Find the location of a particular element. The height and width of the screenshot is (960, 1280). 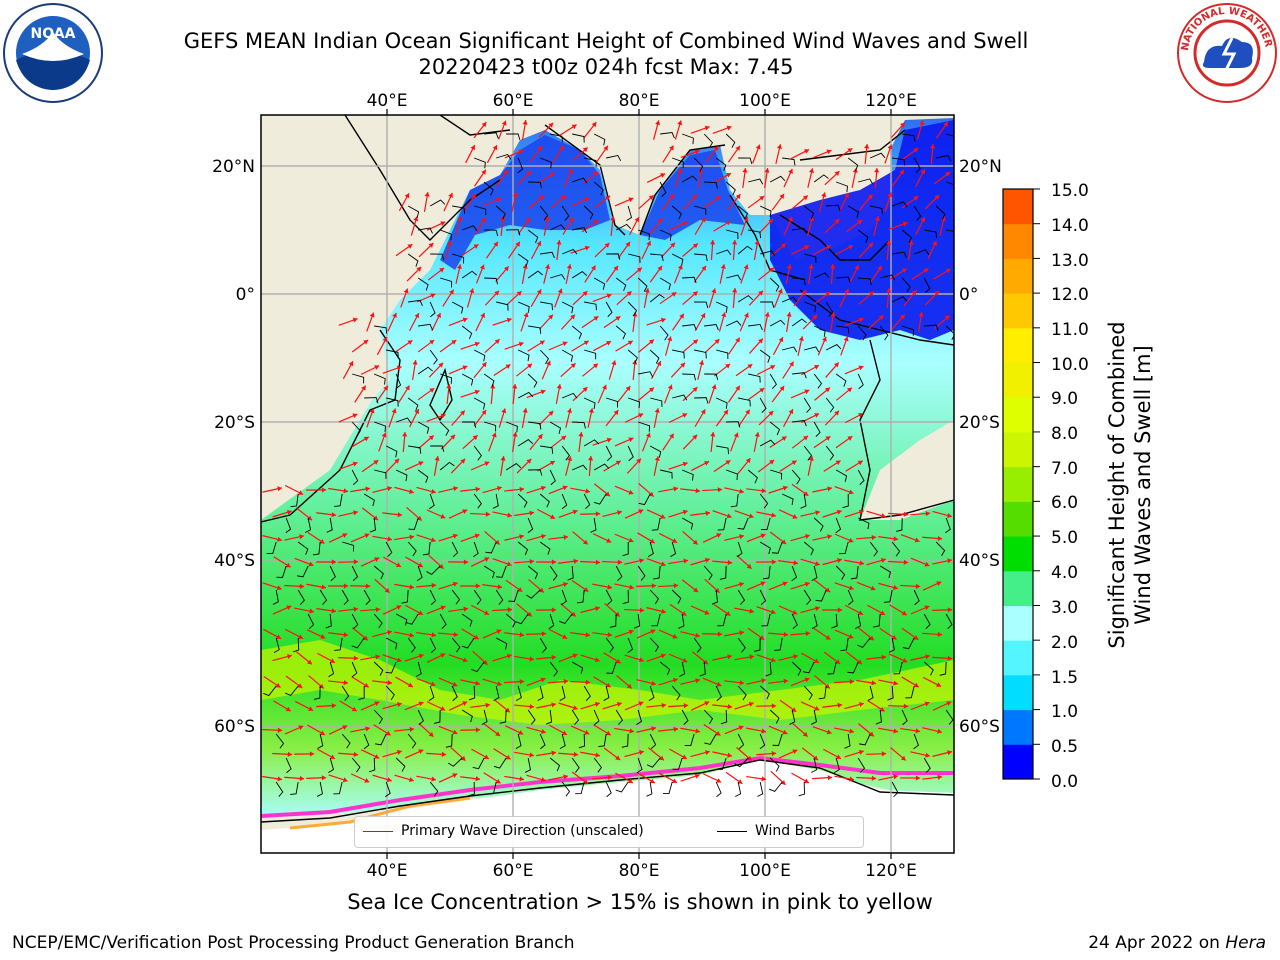

cb-label: 8.0 is located at coordinates (1064, 434).